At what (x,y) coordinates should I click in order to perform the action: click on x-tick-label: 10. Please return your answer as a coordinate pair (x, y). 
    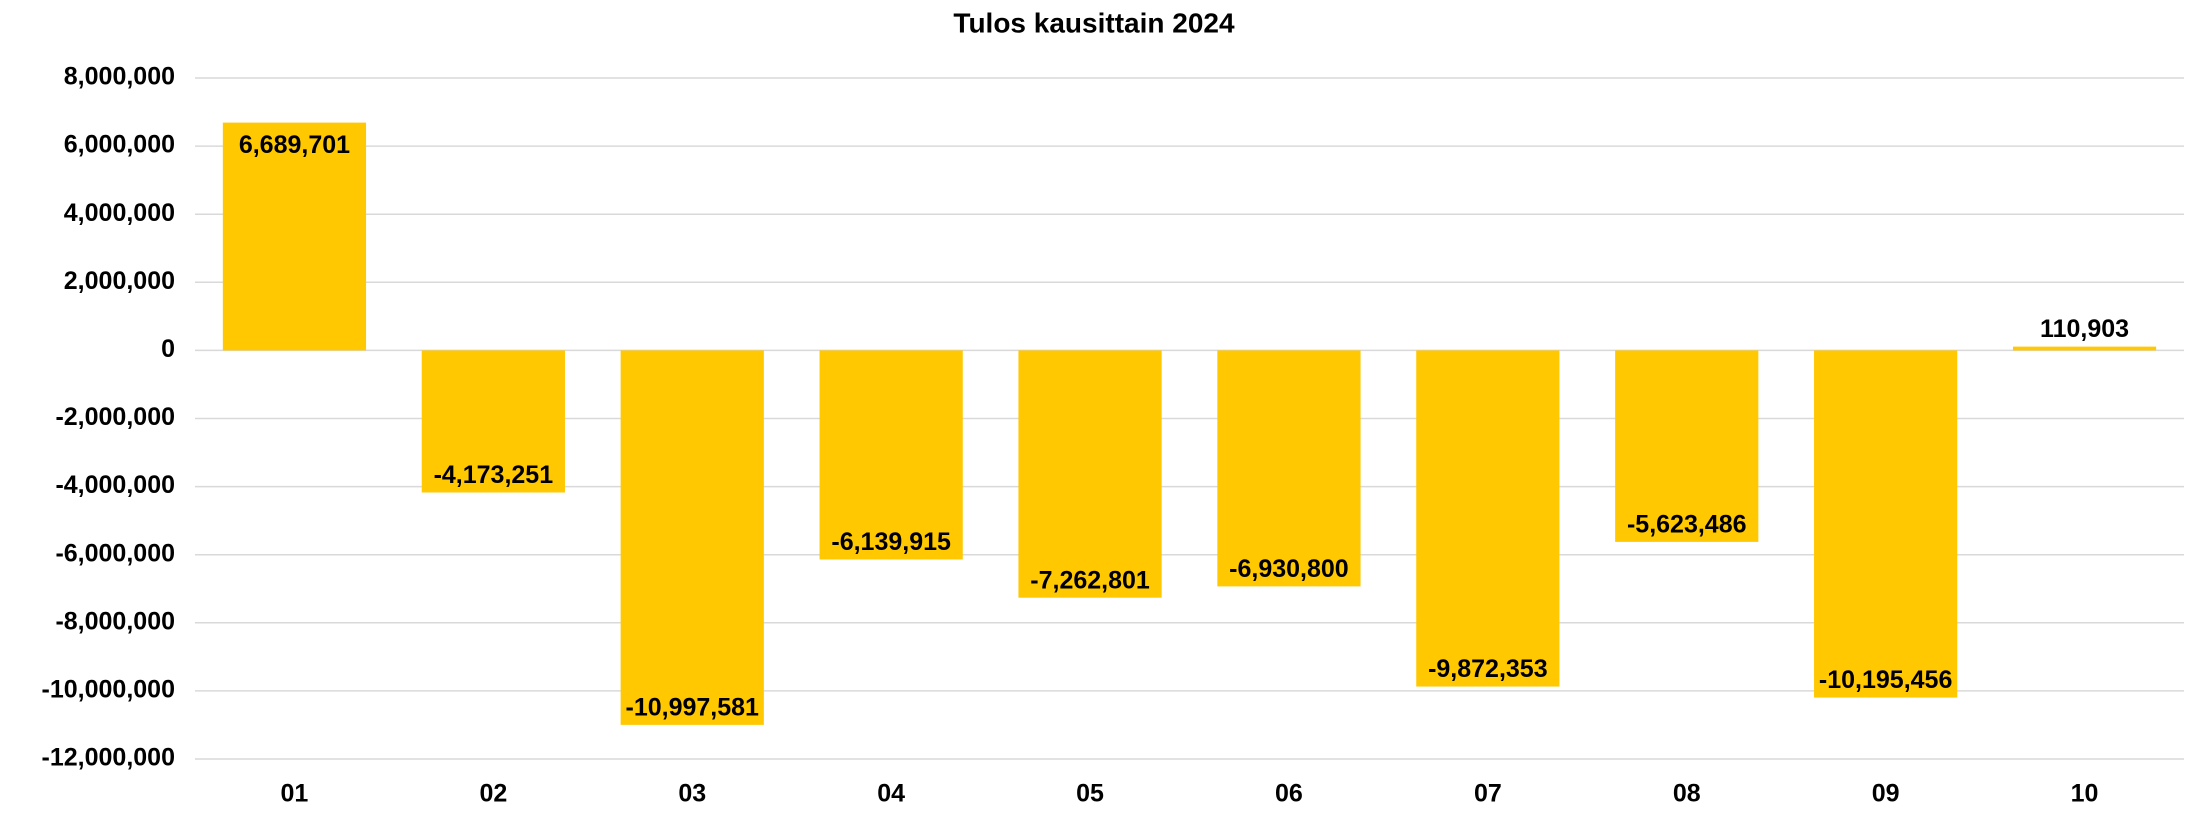
    Looking at the image, I should click on (2085, 794).